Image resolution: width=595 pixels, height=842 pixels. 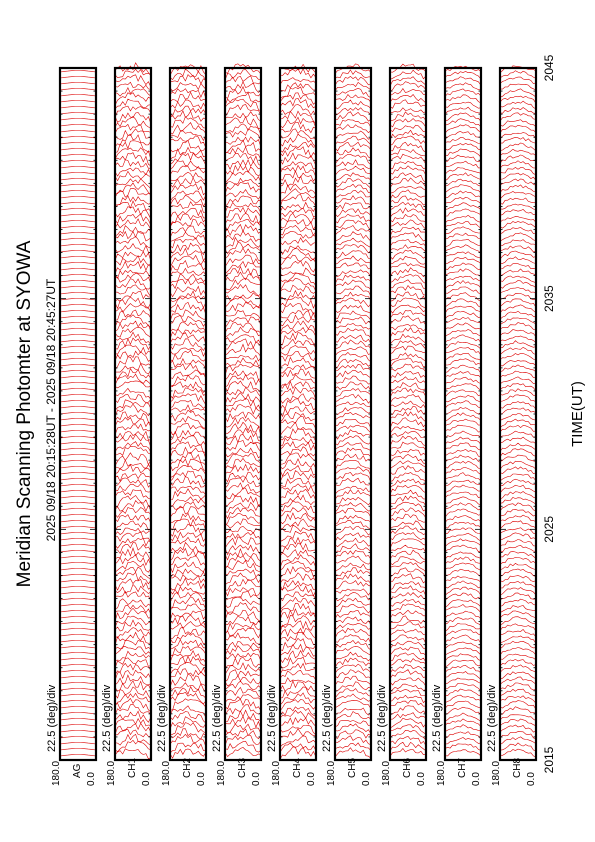 I want to click on y-tick-bottom-label: 0.0, so click(x=146, y=779).